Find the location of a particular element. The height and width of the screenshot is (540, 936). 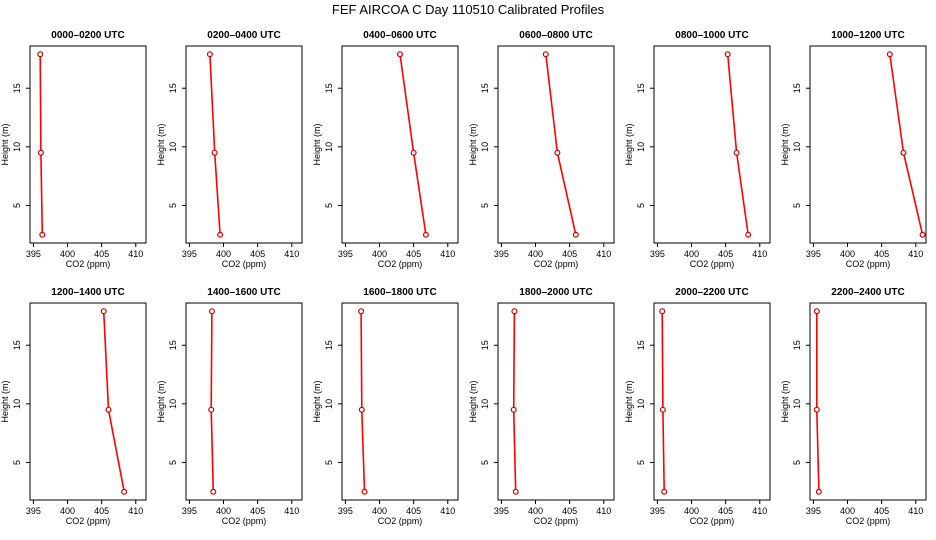

panel-title: 2200–2400 UTC is located at coordinates (867, 292).